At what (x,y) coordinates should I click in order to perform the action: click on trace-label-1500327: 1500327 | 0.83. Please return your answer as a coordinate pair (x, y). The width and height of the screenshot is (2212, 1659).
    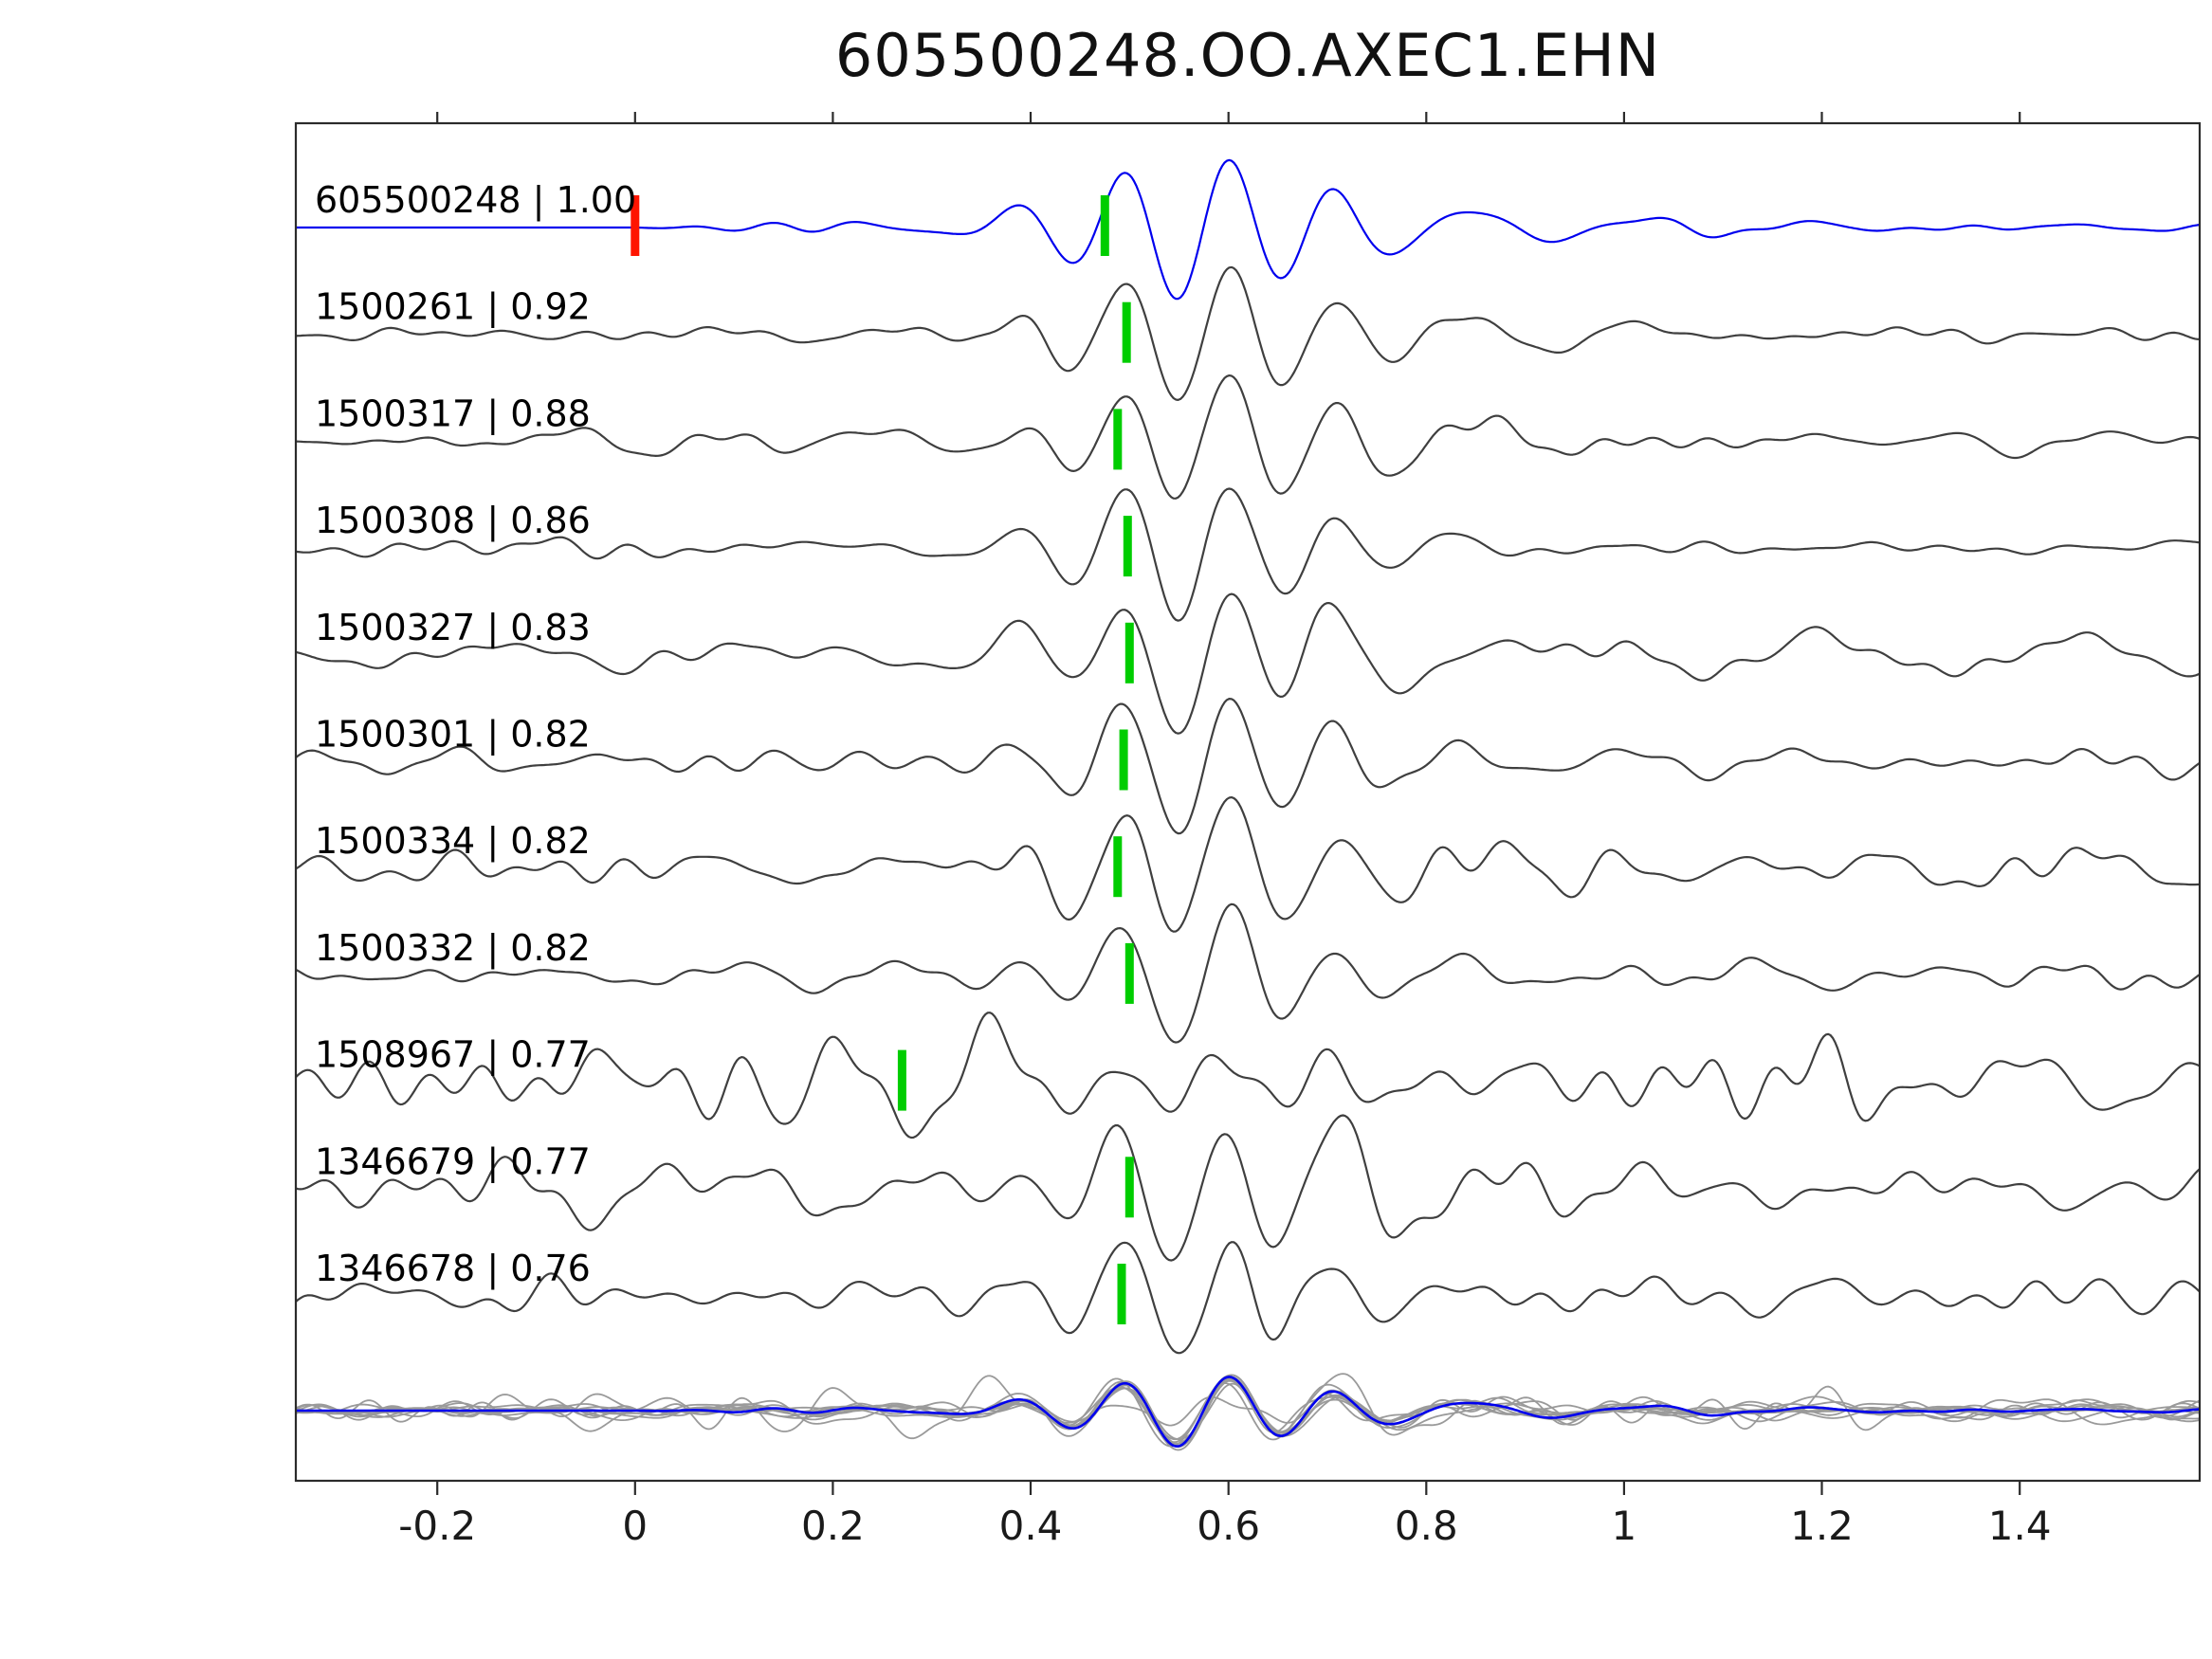
    Looking at the image, I should click on (453, 628).